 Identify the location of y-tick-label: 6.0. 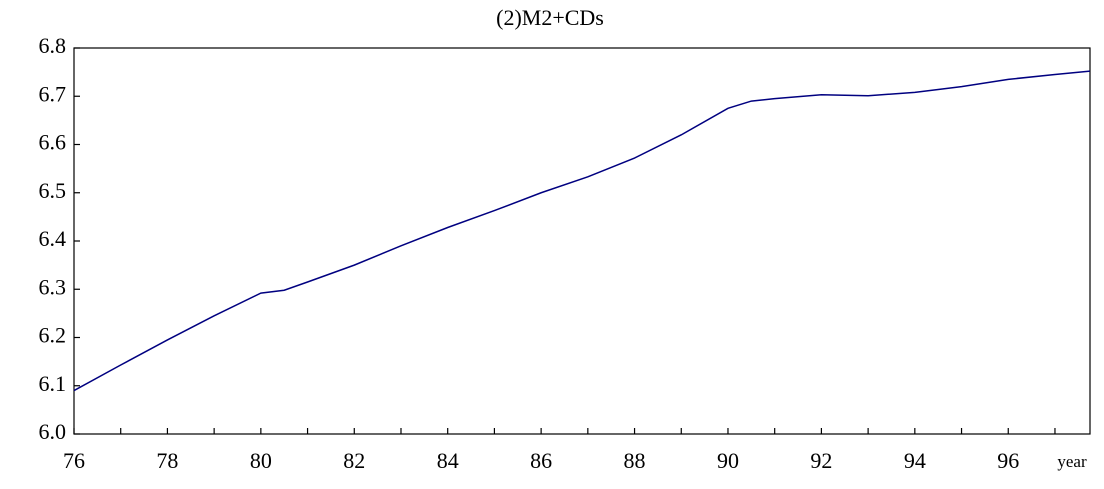
(53, 431).